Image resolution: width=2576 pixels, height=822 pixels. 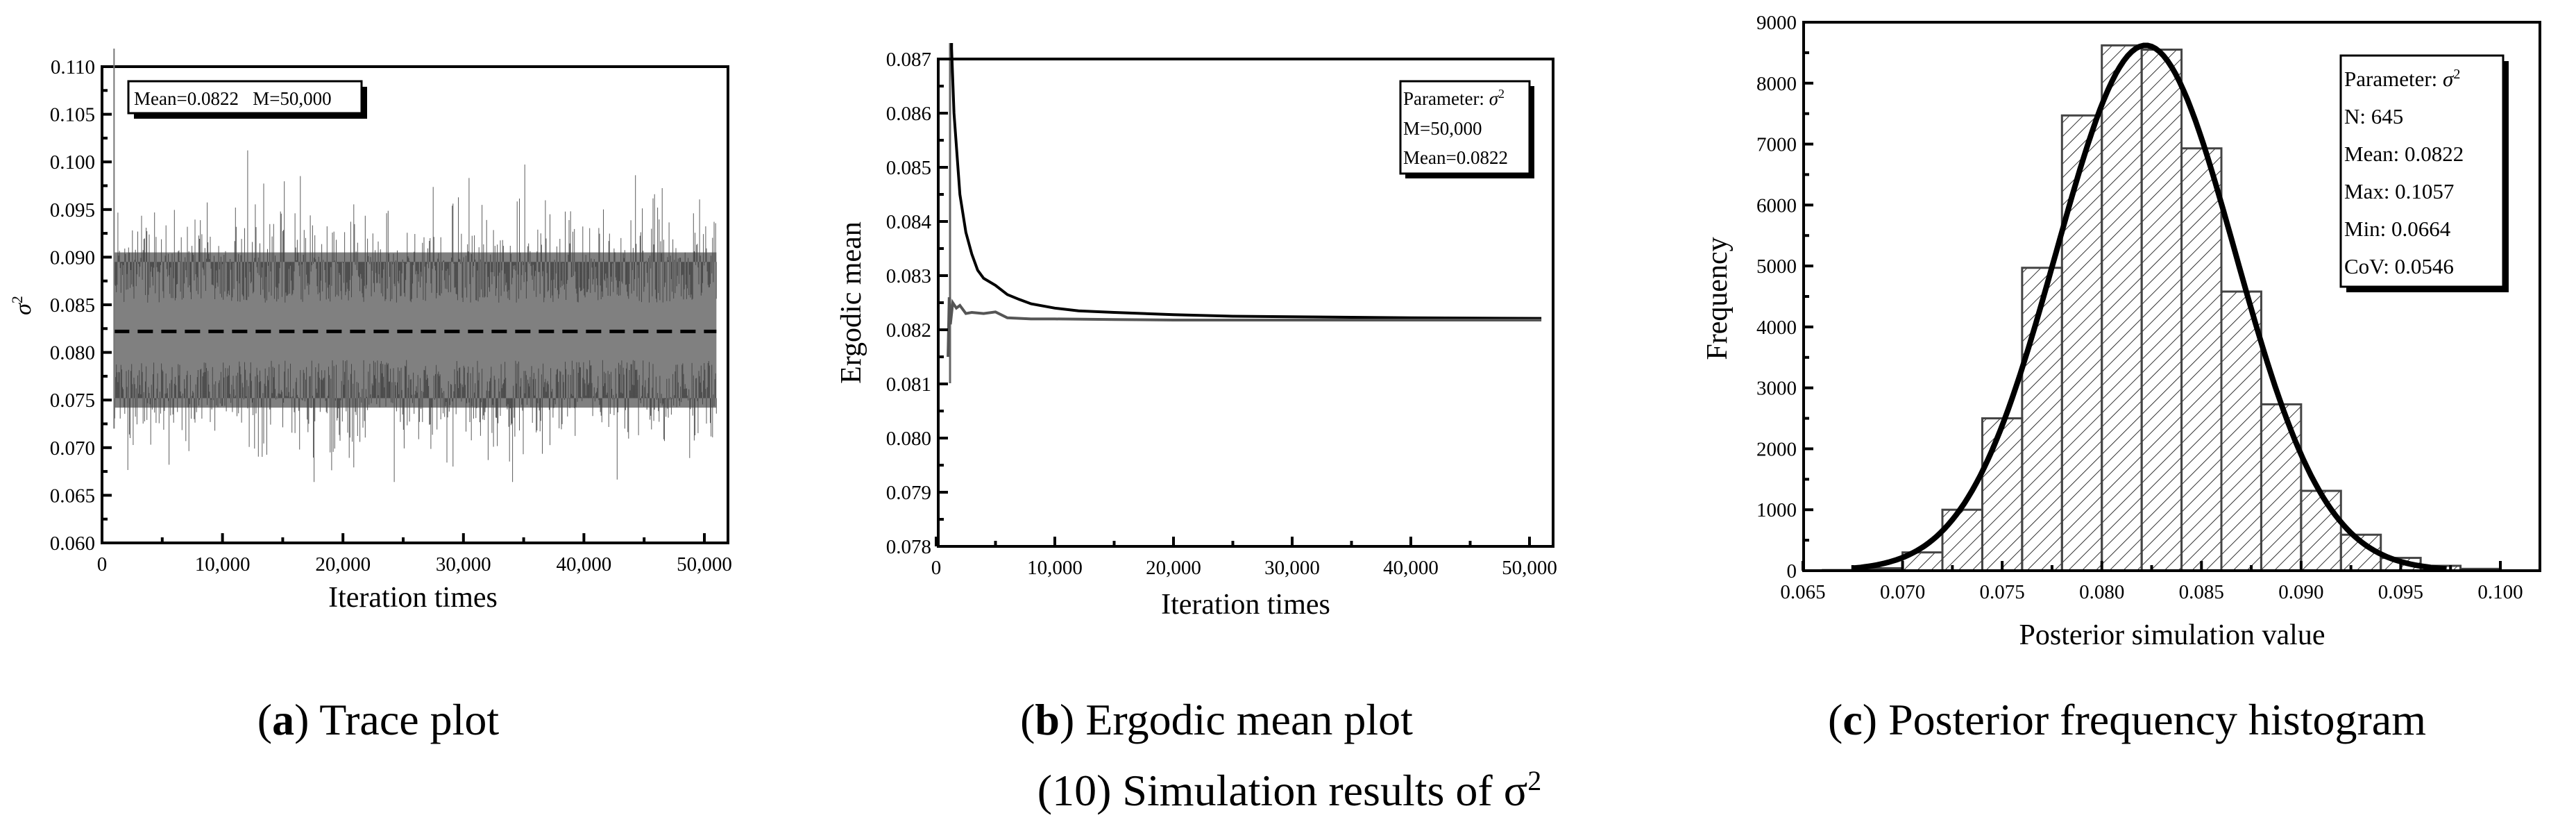 What do you see at coordinates (72, 258) in the screenshot?
I see `y-tick-label: 0.090` at bounding box center [72, 258].